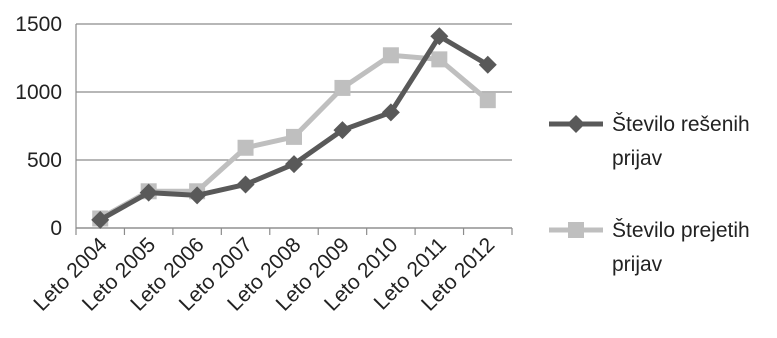 The image size is (777, 338). Describe the element at coordinates (56, 228) in the screenshot. I see `y-tick-label: 0` at that location.